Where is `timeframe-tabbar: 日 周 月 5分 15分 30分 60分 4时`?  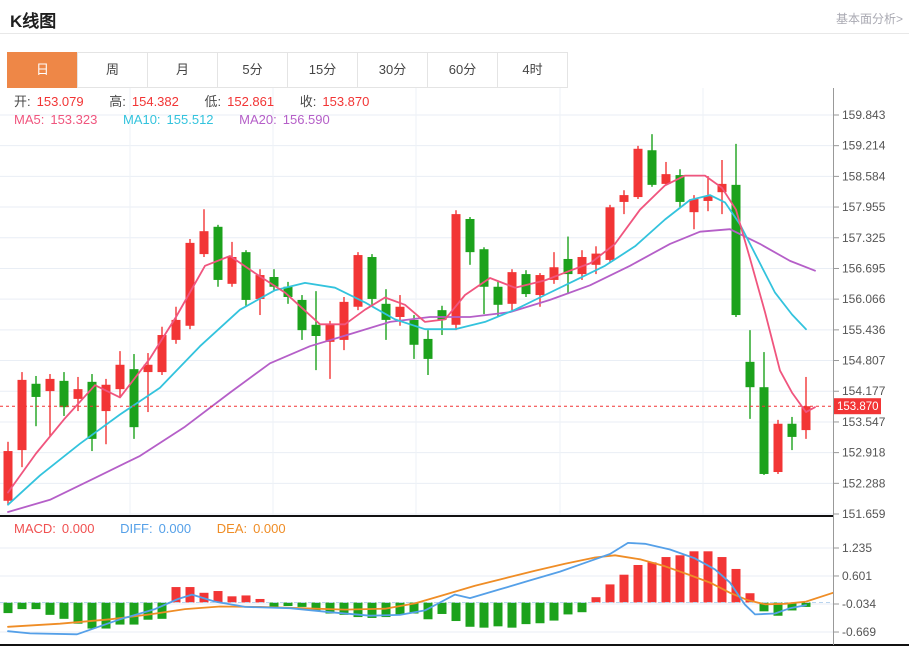 timeframe-tabbar: 日 周 月 5分 15分 30分 60分 4时 is located at coordinates (287, 70).